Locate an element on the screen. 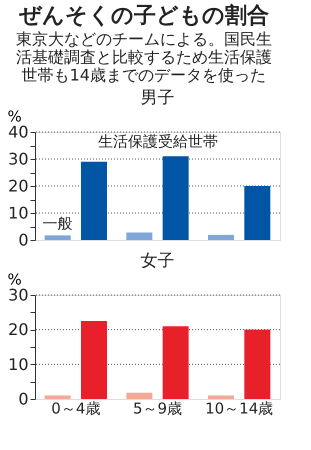 This screenshot has width=311, height=450. series-label: 一般 is located at coordinates (57, 223).